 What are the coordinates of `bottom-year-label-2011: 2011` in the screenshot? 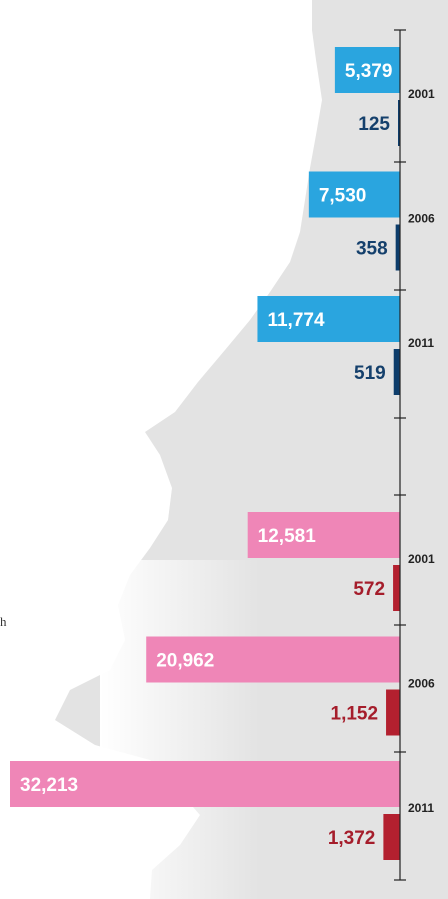 It's located at (421, 808).